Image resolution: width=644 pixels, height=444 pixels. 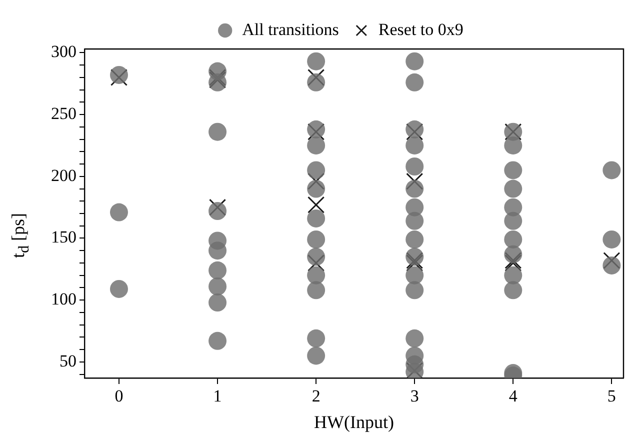 I want to click on x-tick-label: 1, so click(x=217, y=396).